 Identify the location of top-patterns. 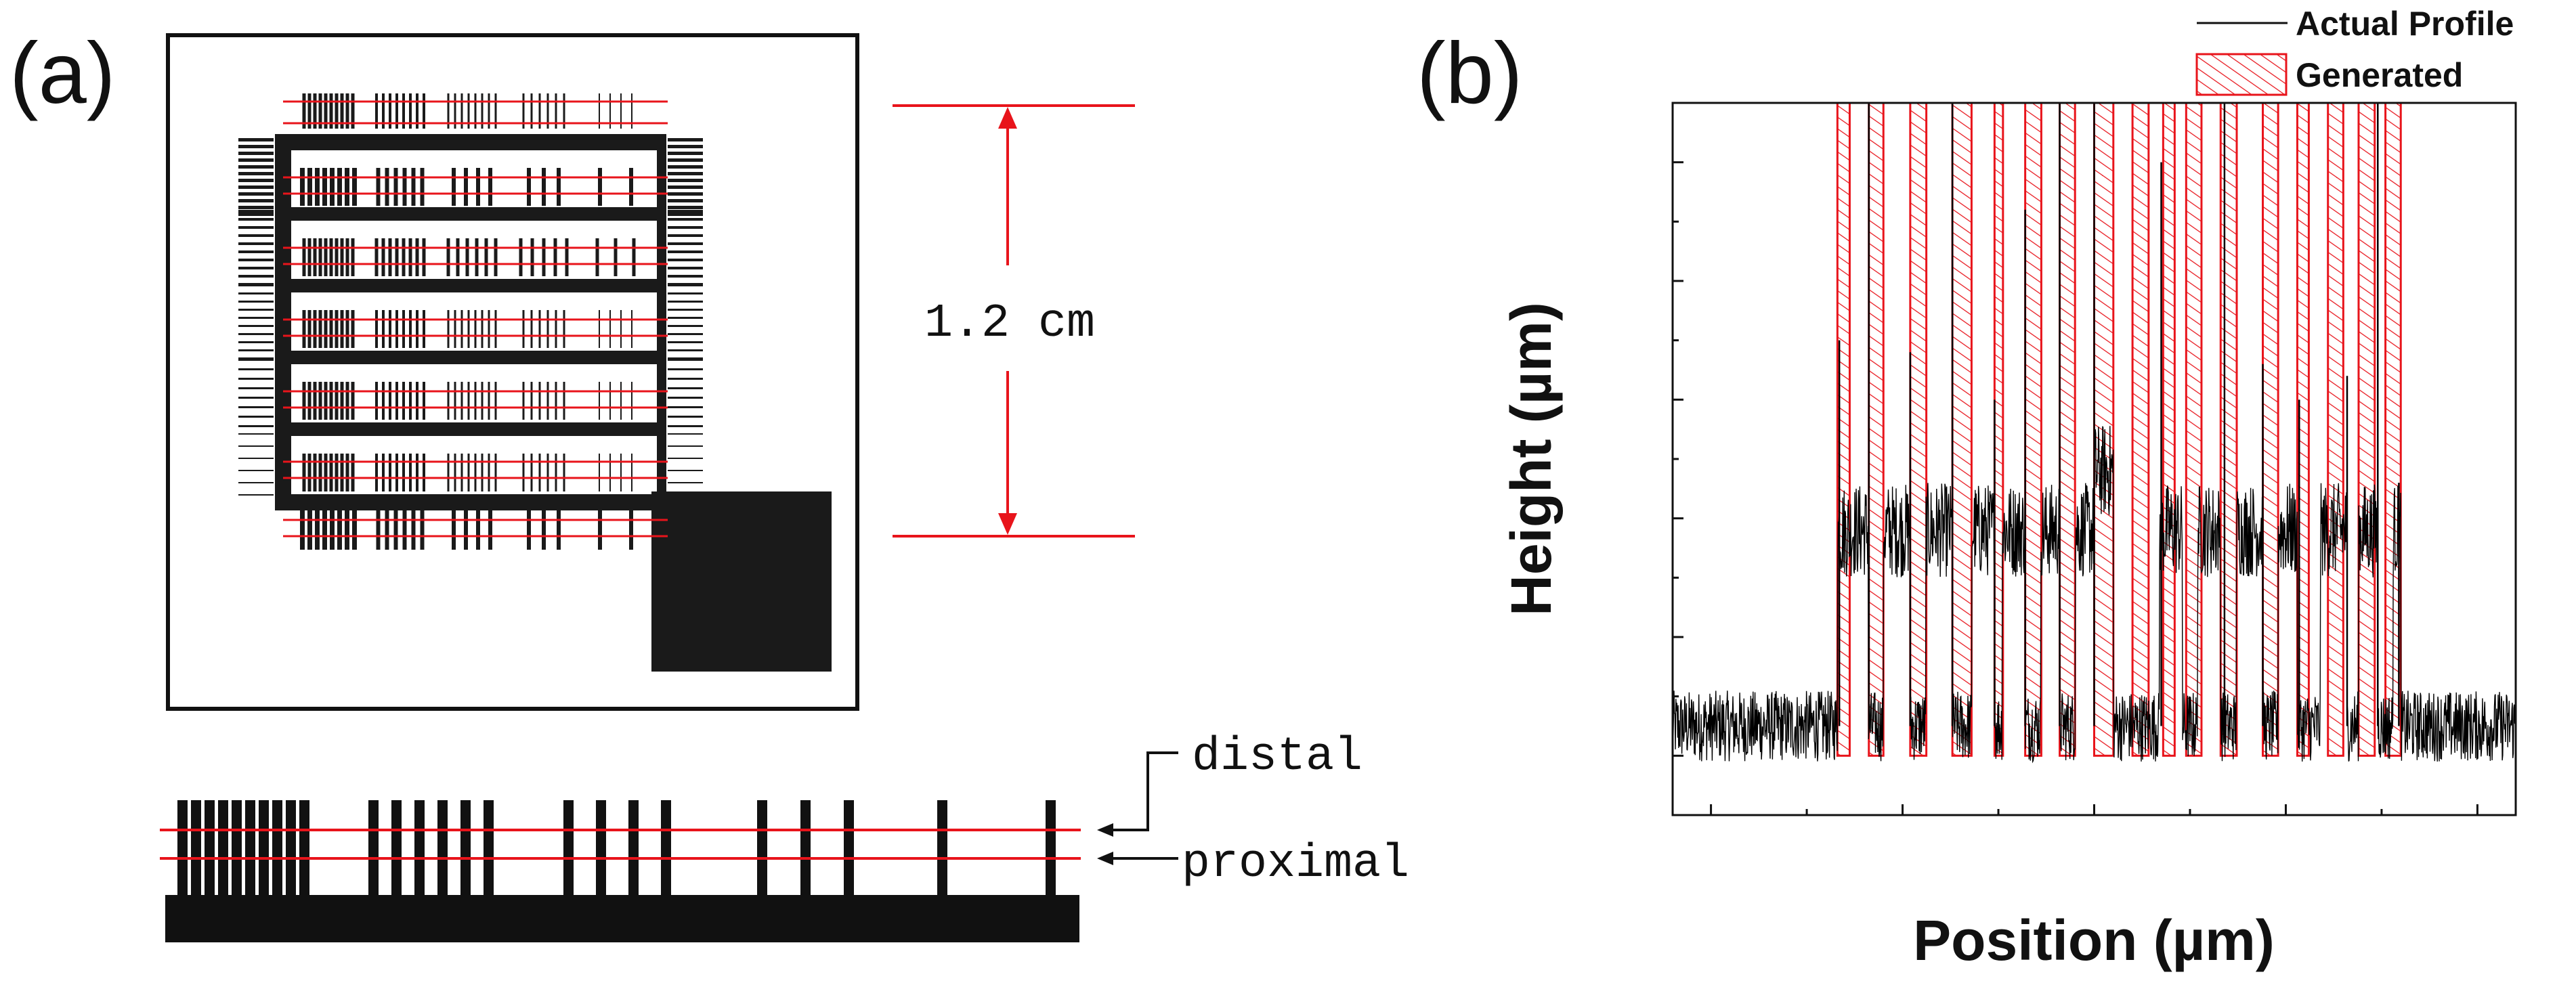
(467, 111).